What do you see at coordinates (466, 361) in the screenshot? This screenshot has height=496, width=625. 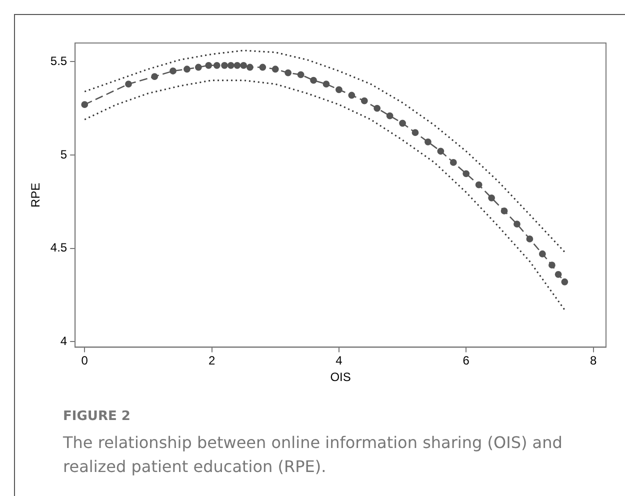 I see `x-tick-label: 6` at bounding box center [466, 361].